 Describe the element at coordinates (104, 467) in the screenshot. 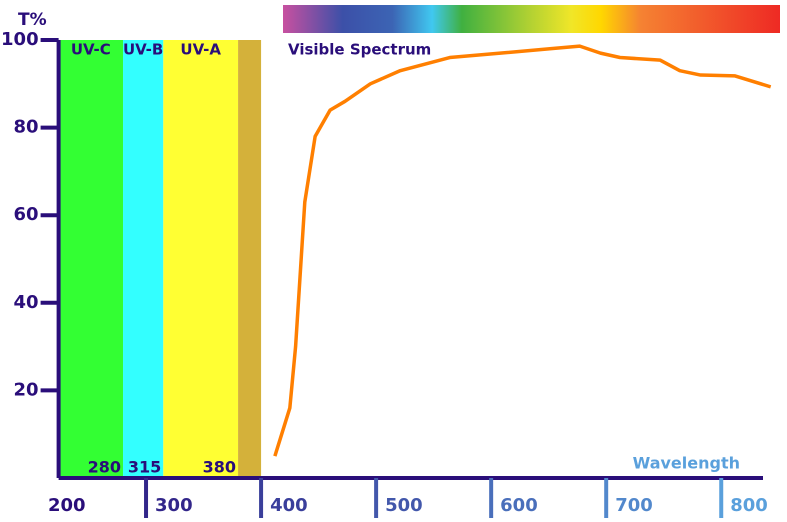

I see `band-edge-label: 280` at that location.